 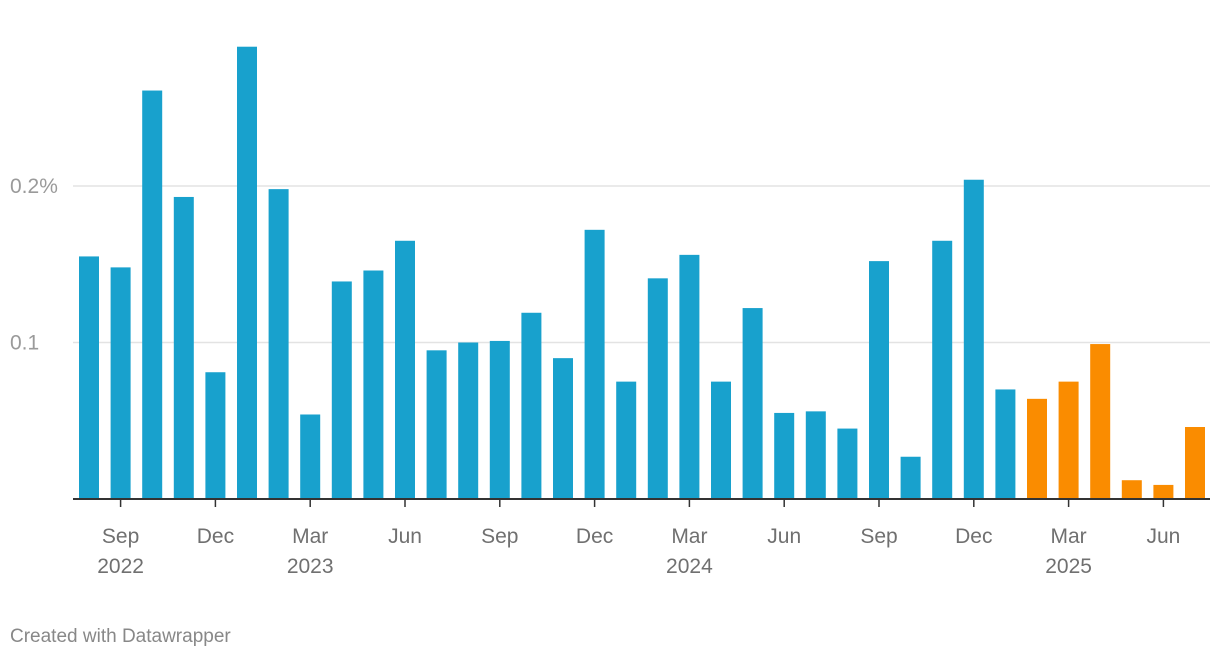 I want to click on y-tick-label: 0.1, so click(x=24, y=343).